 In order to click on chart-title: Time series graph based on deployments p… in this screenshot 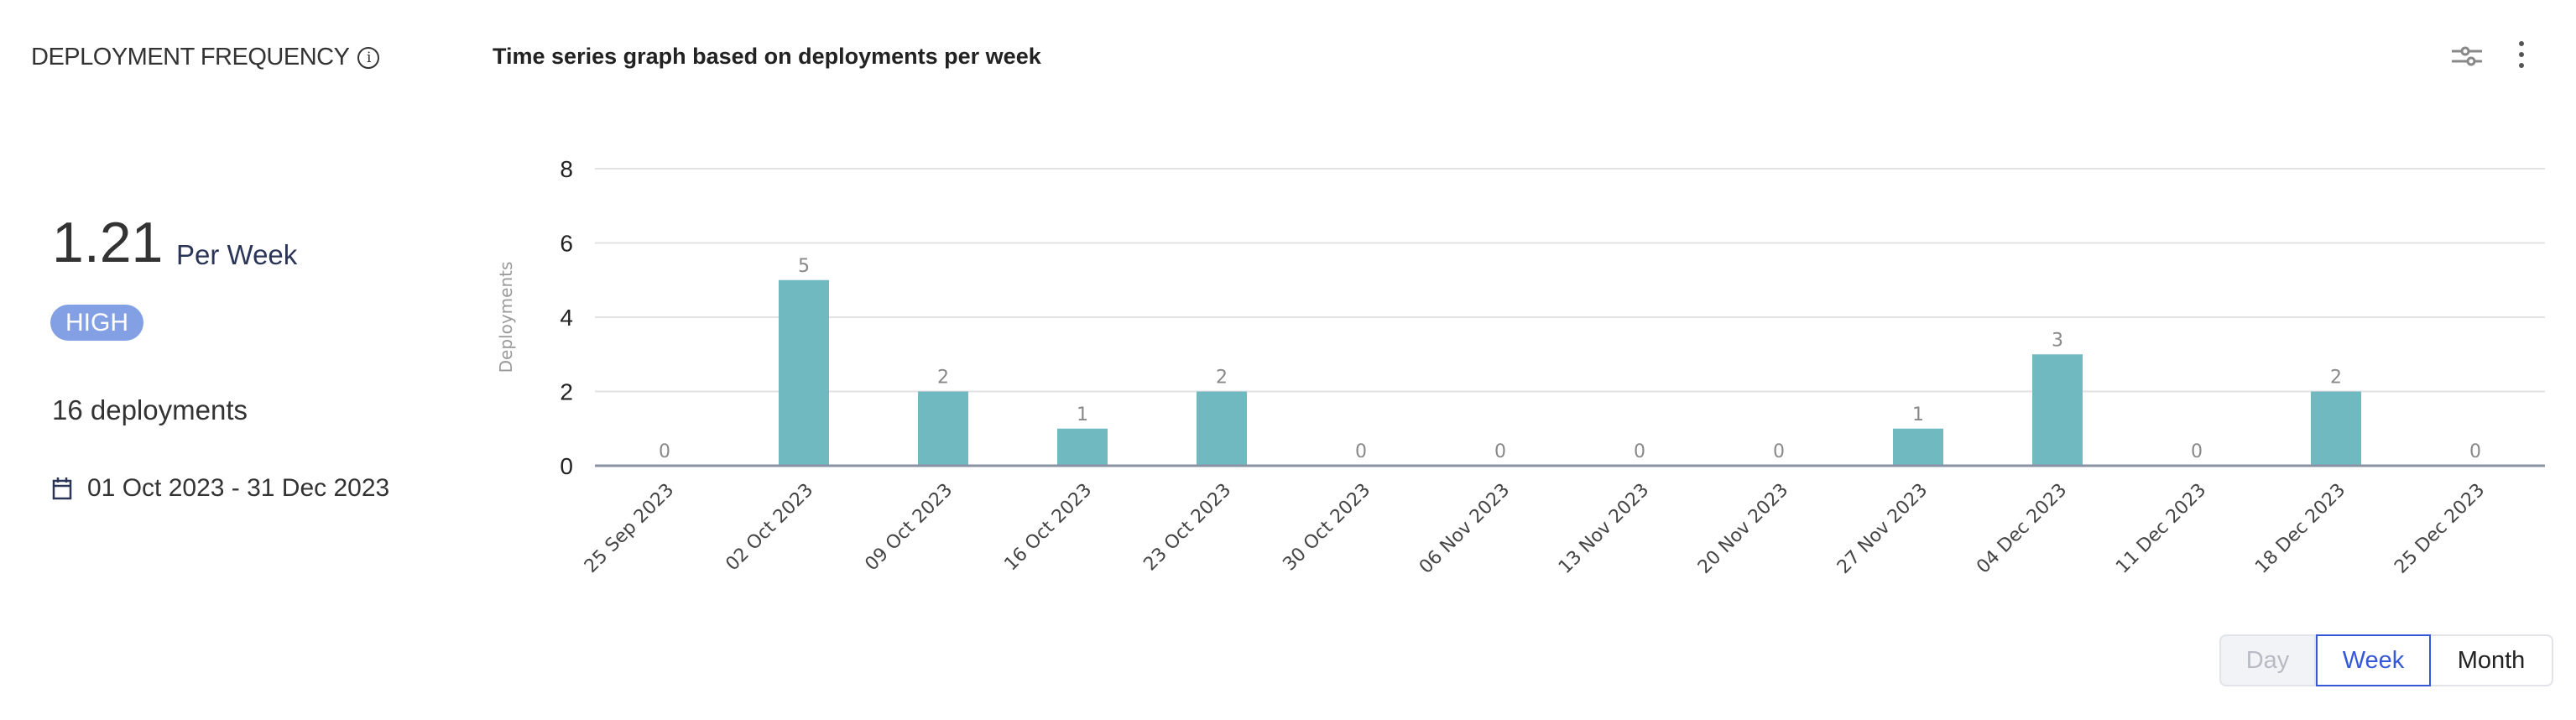, I will do `click(767, 56)`.